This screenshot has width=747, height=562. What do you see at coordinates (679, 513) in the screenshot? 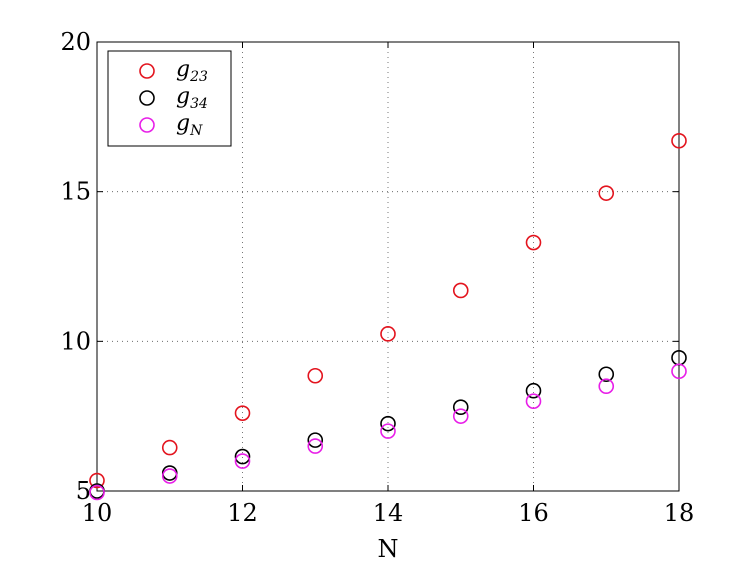
I see `x-tick-label: 18` at bounding box center [679, 513].